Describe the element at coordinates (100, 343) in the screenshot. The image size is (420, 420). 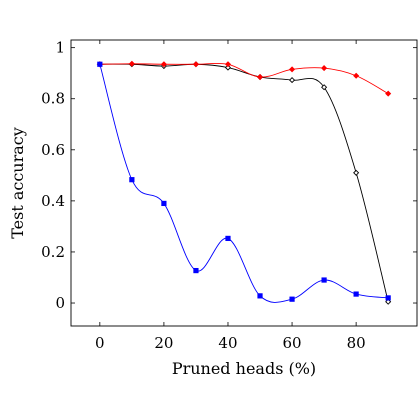
I see `x-tick-label: 0` at that location.